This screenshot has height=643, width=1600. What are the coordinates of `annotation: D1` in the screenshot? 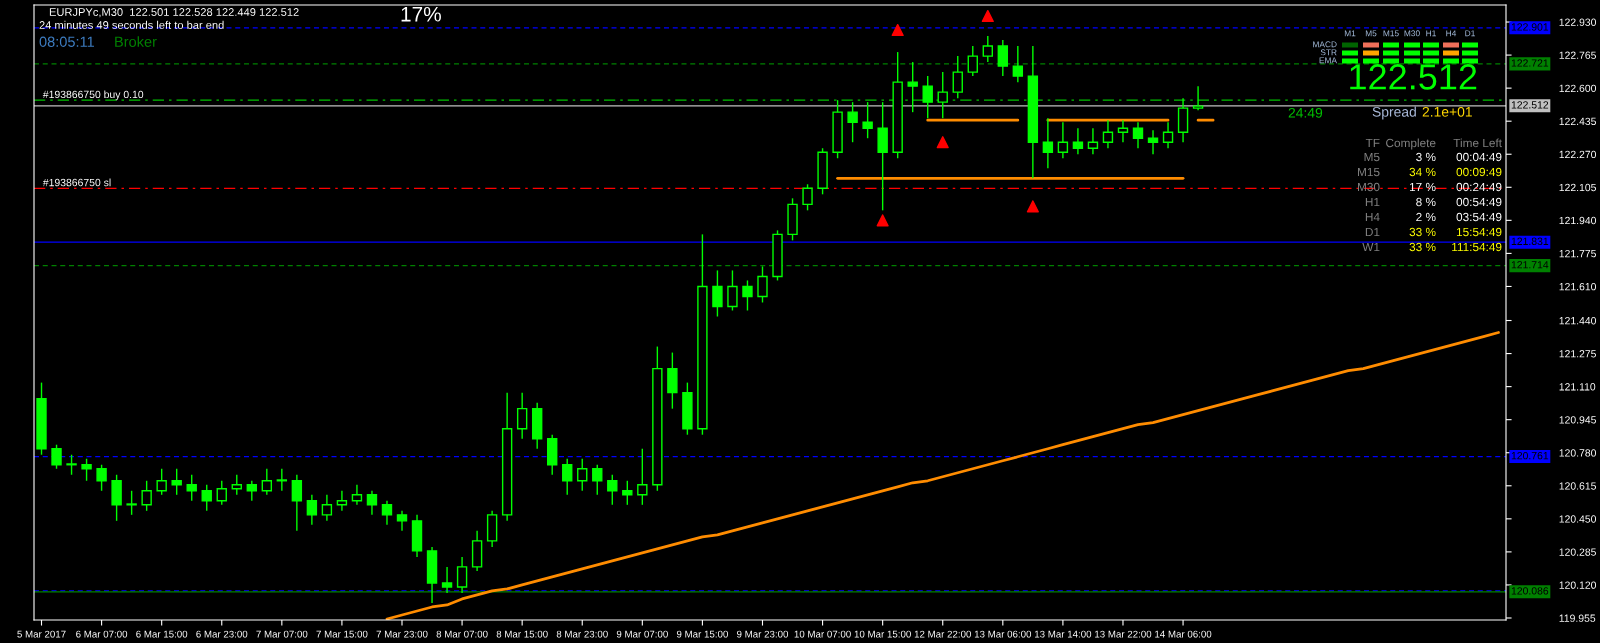 It's located at (1470, 33).